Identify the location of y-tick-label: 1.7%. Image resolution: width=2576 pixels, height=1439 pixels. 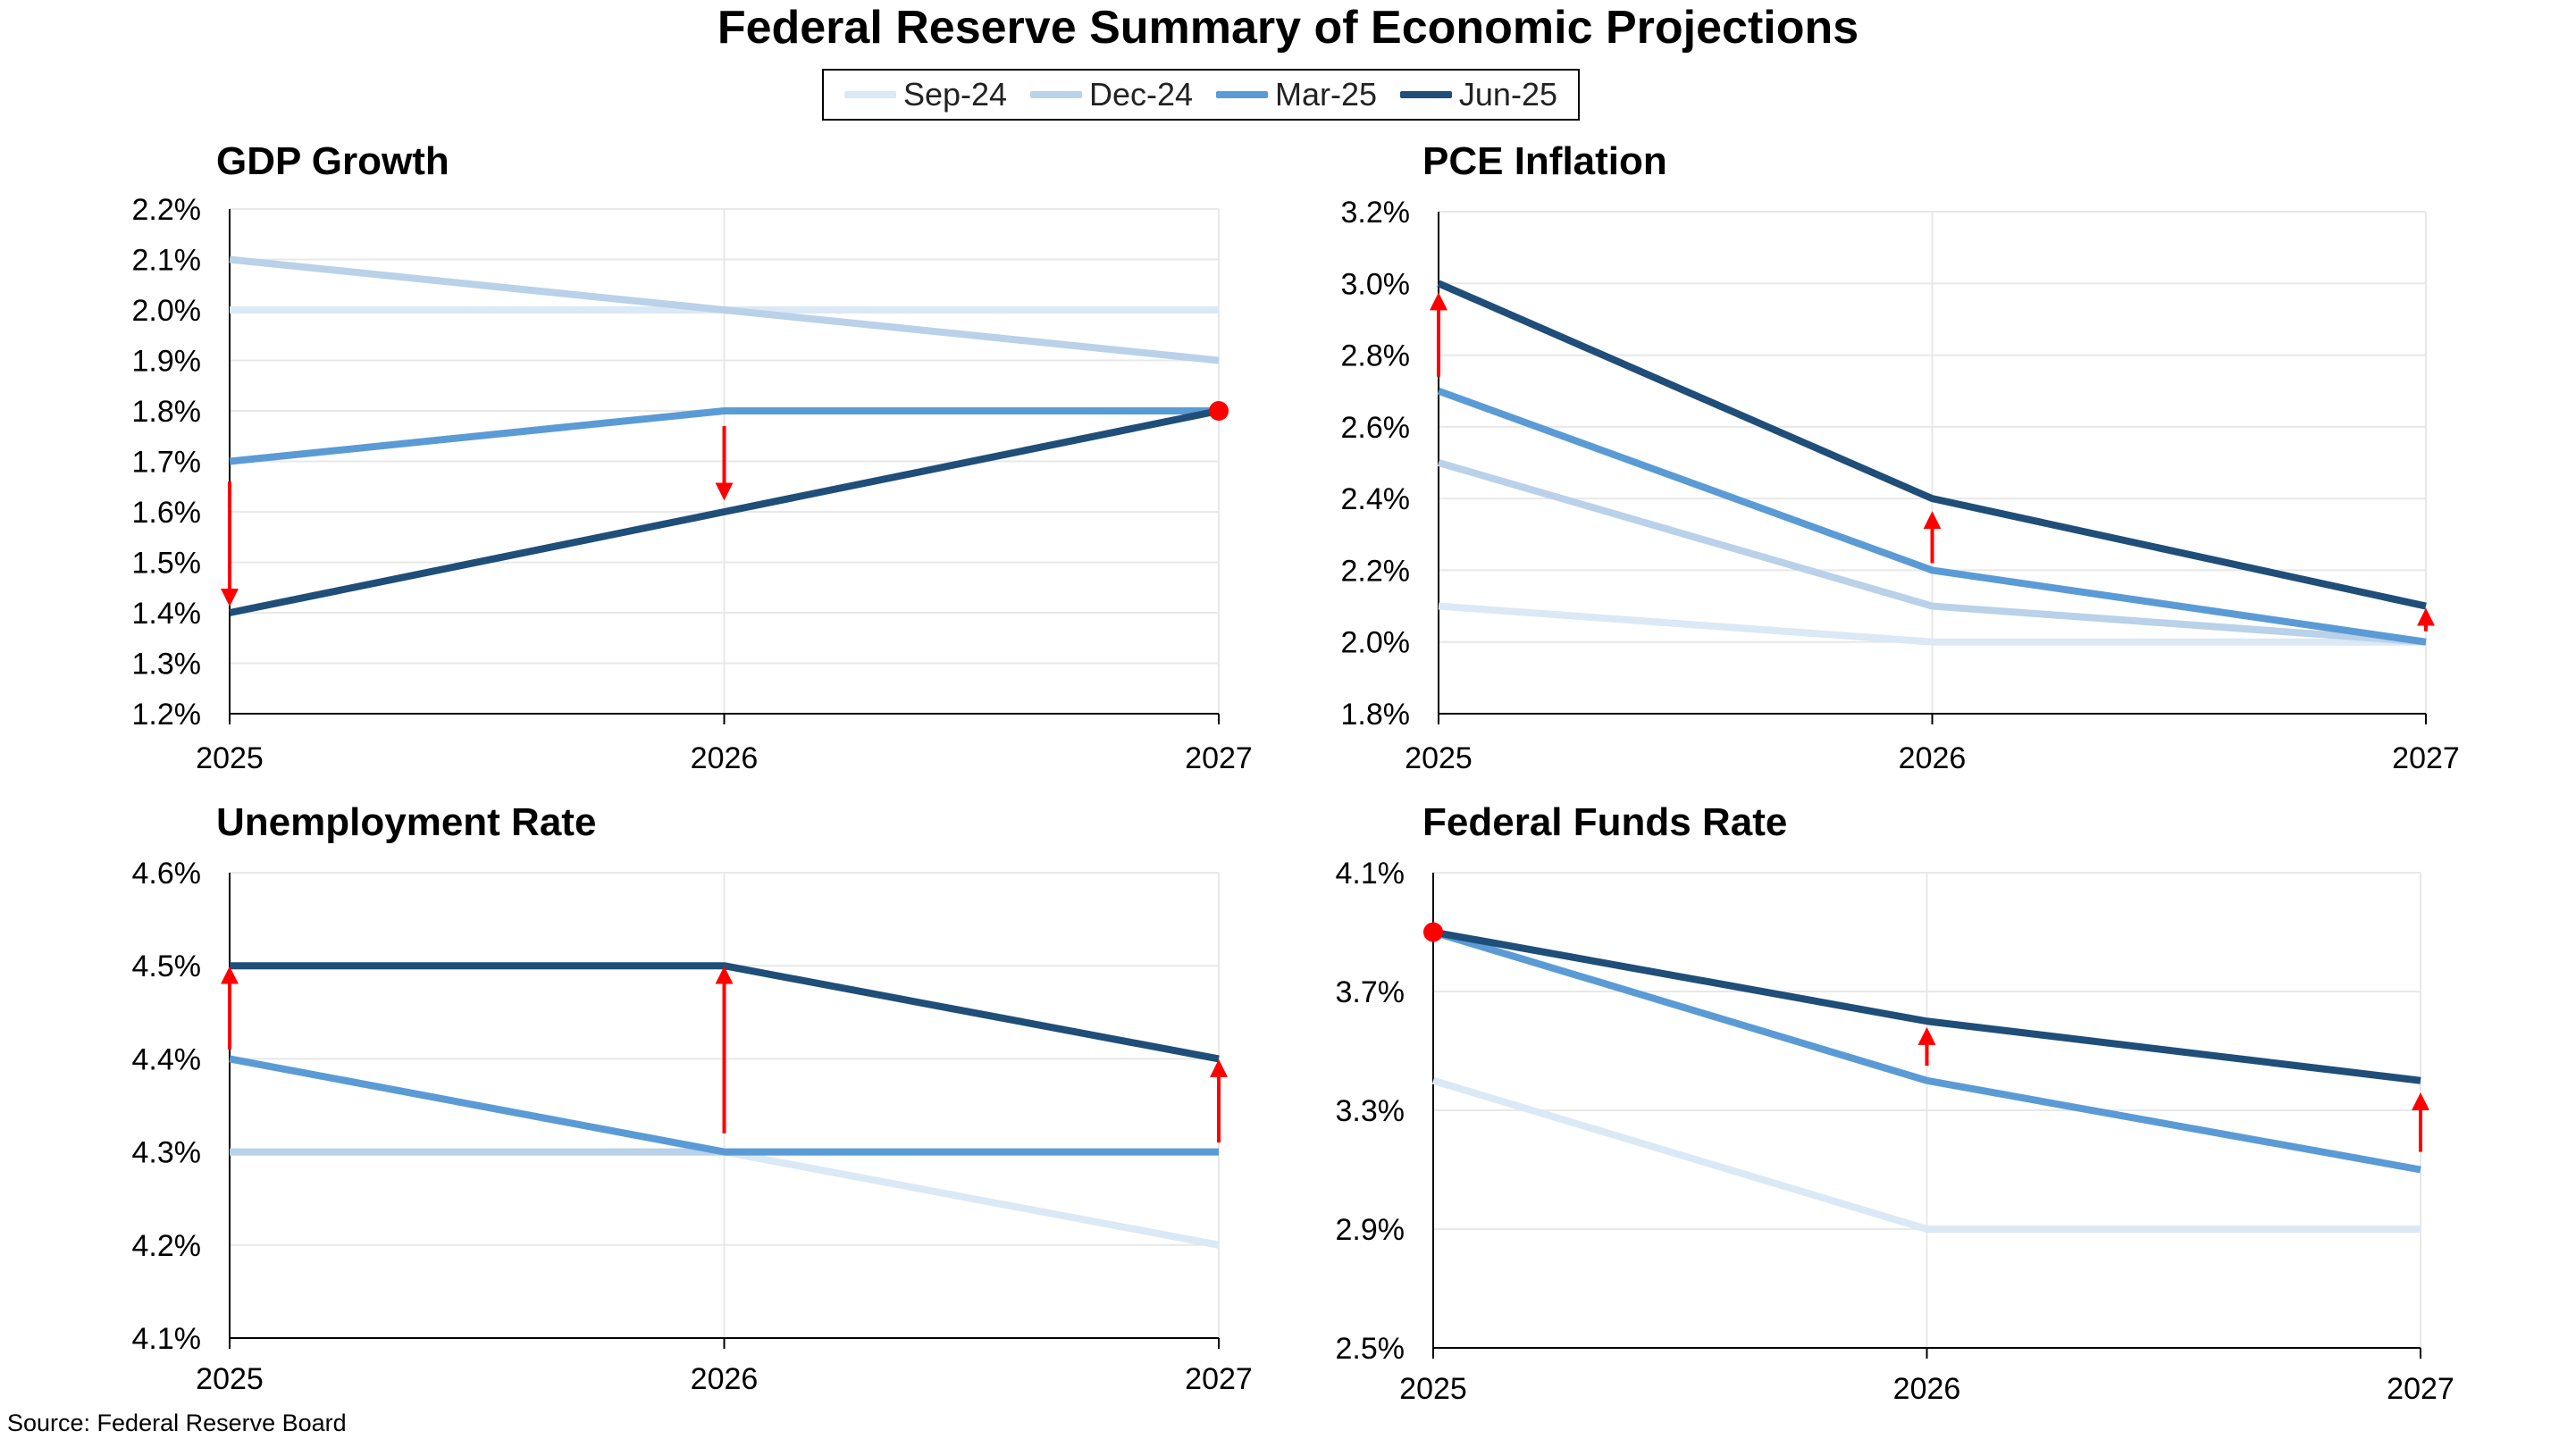
(167, 463).